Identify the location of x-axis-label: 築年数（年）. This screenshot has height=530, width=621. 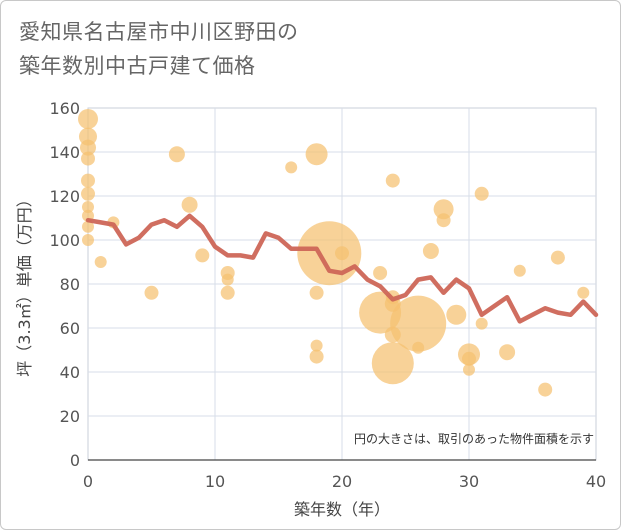
(342, 509).